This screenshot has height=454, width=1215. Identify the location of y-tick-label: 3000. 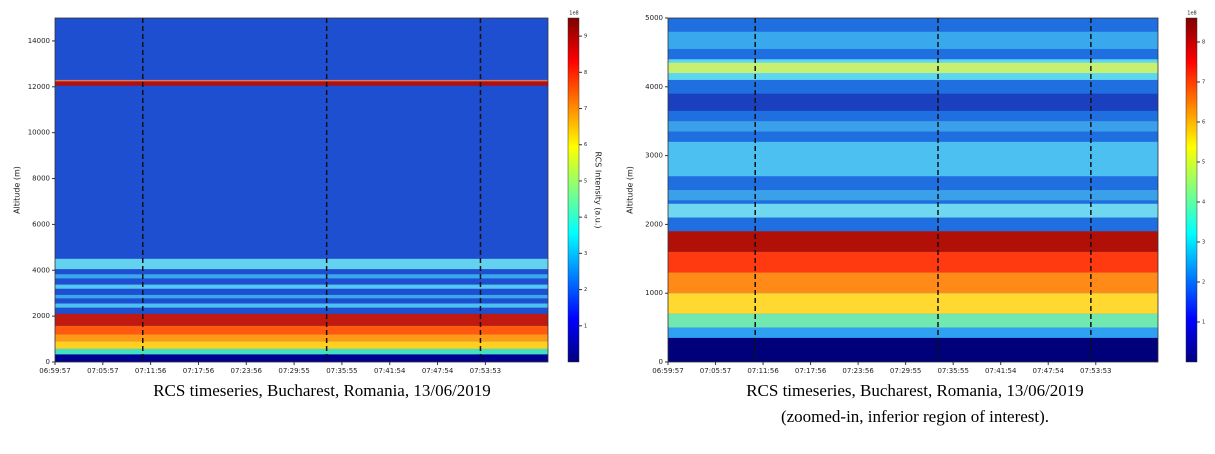
(654, 156).